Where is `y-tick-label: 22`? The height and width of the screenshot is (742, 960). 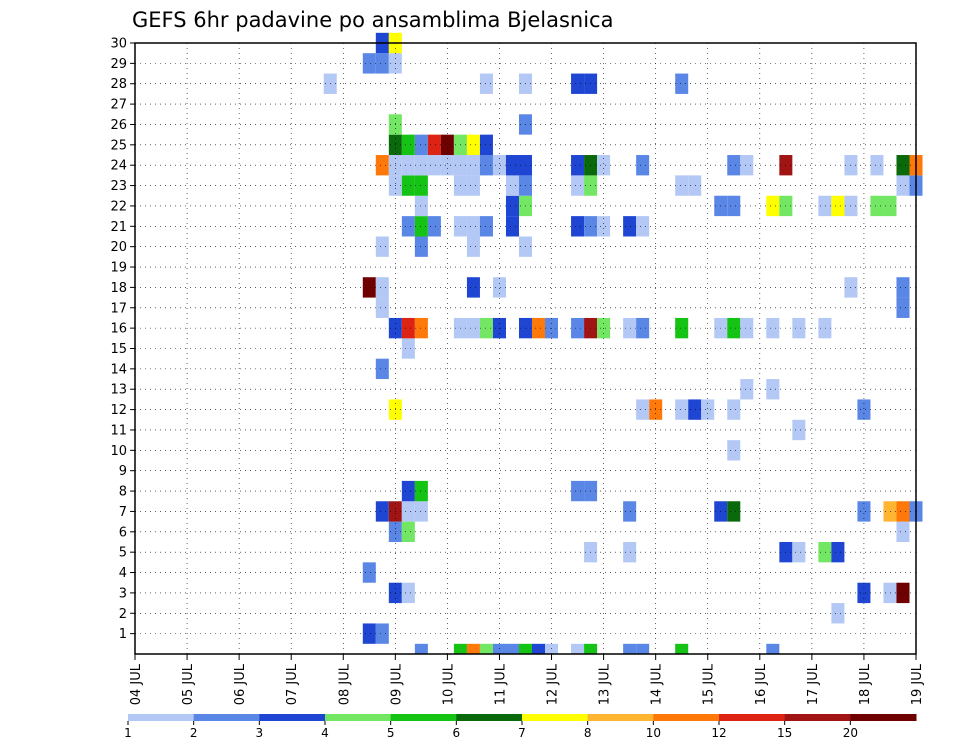 y-tick-label: 22 is located at coordinates (118, 206).